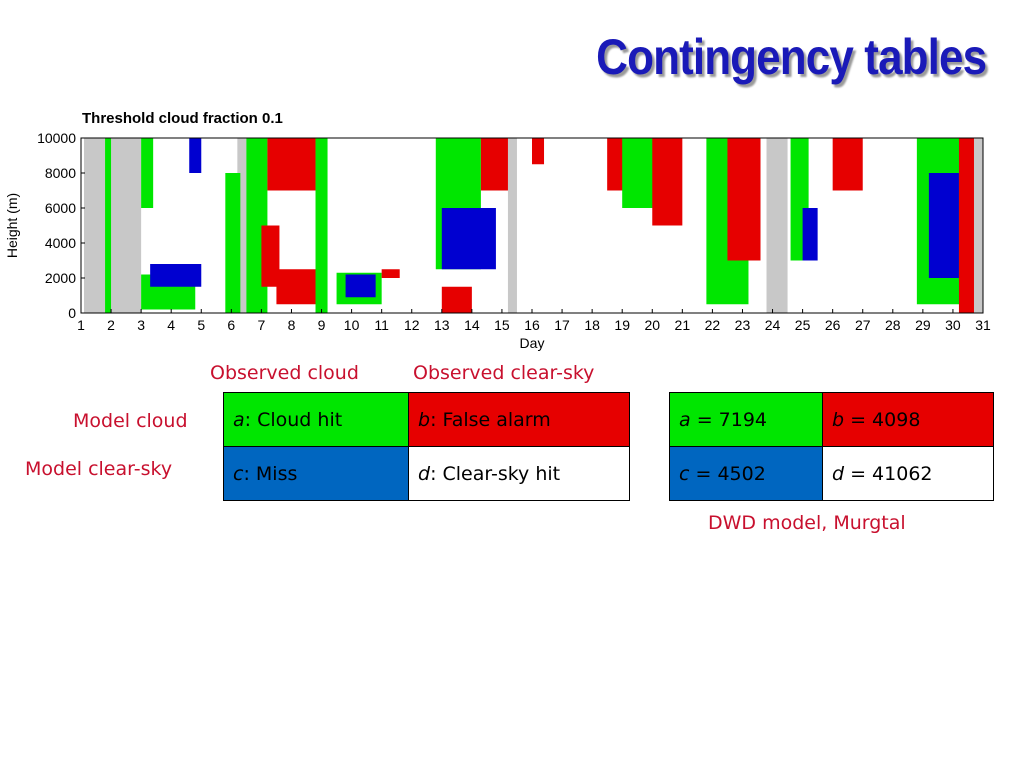 This screenshot has width=1024, height=768. What do you see at coordinates (502, 325) in the screenshot?
I see `x-tick-label-14: 15` at bounding box center [502, 325].